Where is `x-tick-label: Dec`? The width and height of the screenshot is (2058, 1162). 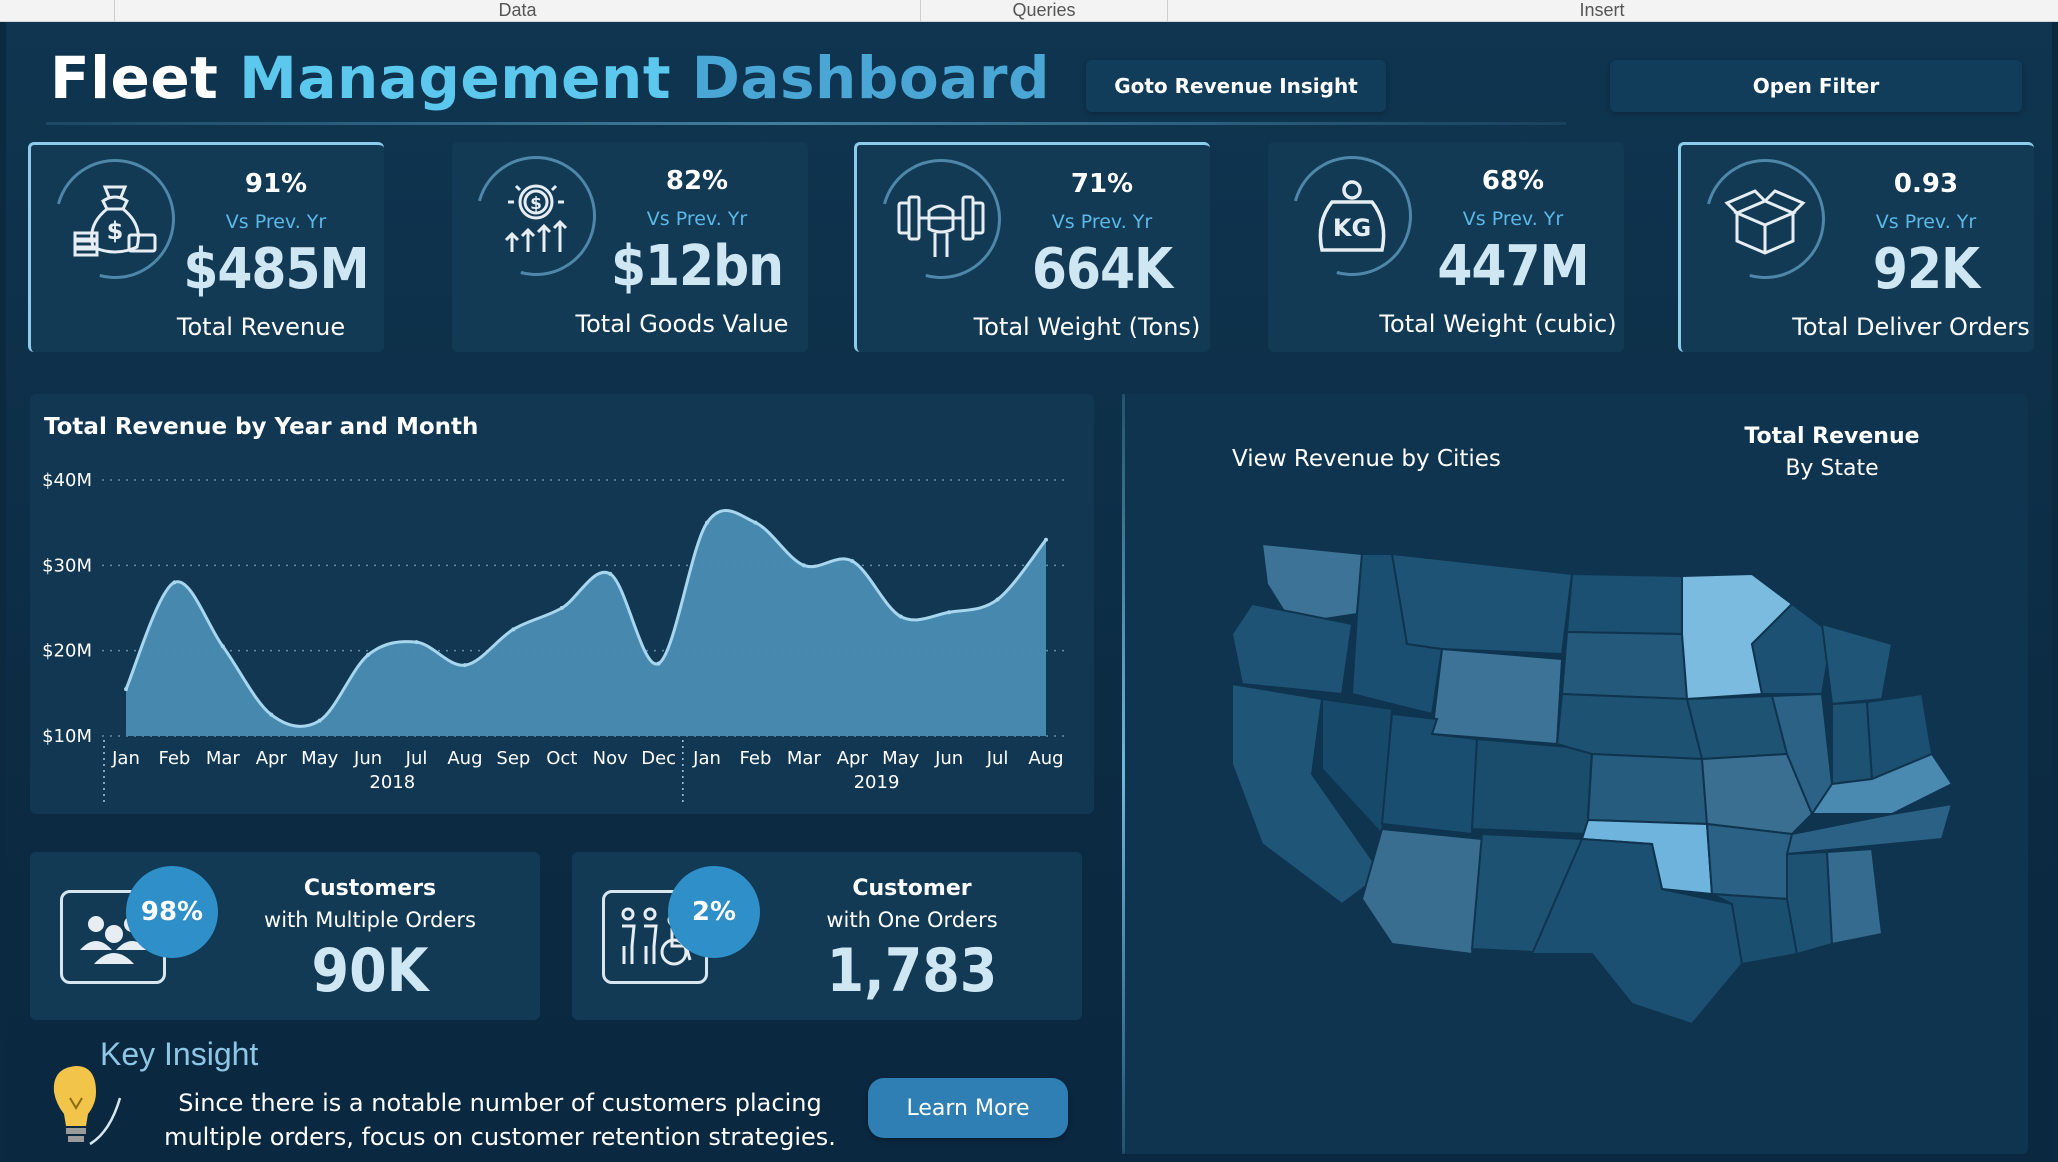 x-tick-label: Dec is located at coordinates (658, 758).